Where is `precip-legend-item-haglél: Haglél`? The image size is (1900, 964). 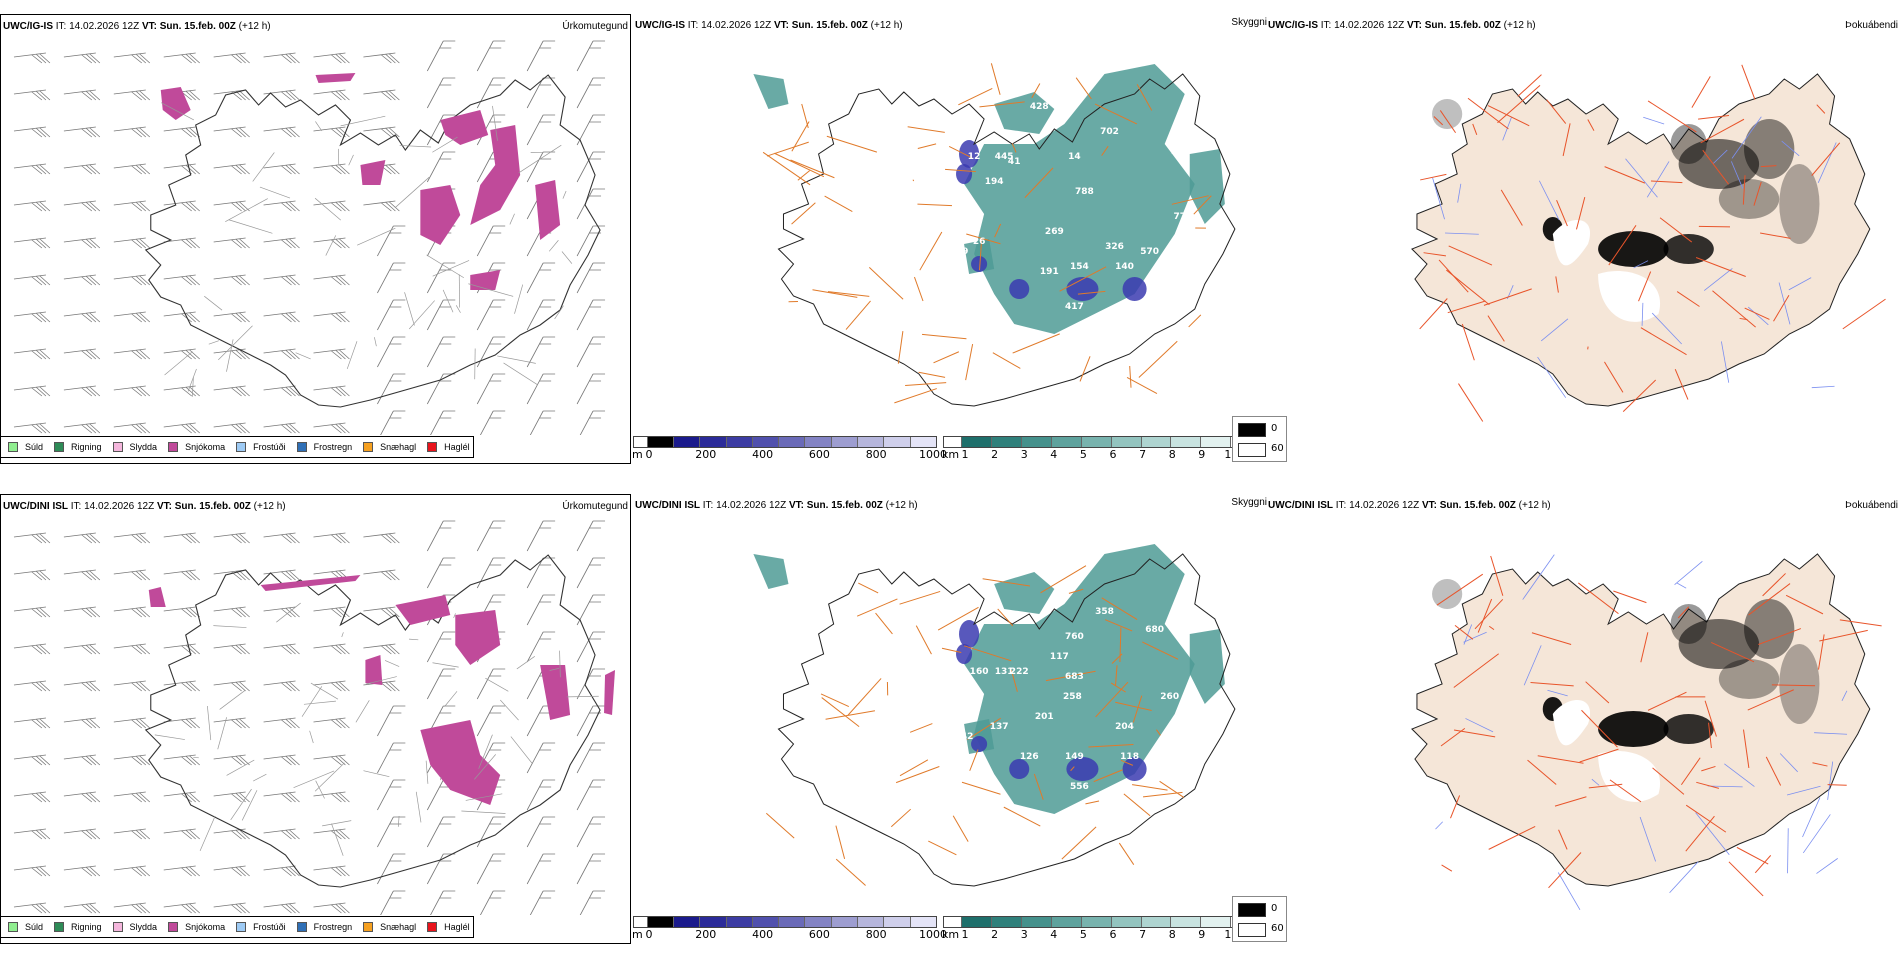 precip-legend-item-haglél: Haglél is located at coordinates (448, 927).